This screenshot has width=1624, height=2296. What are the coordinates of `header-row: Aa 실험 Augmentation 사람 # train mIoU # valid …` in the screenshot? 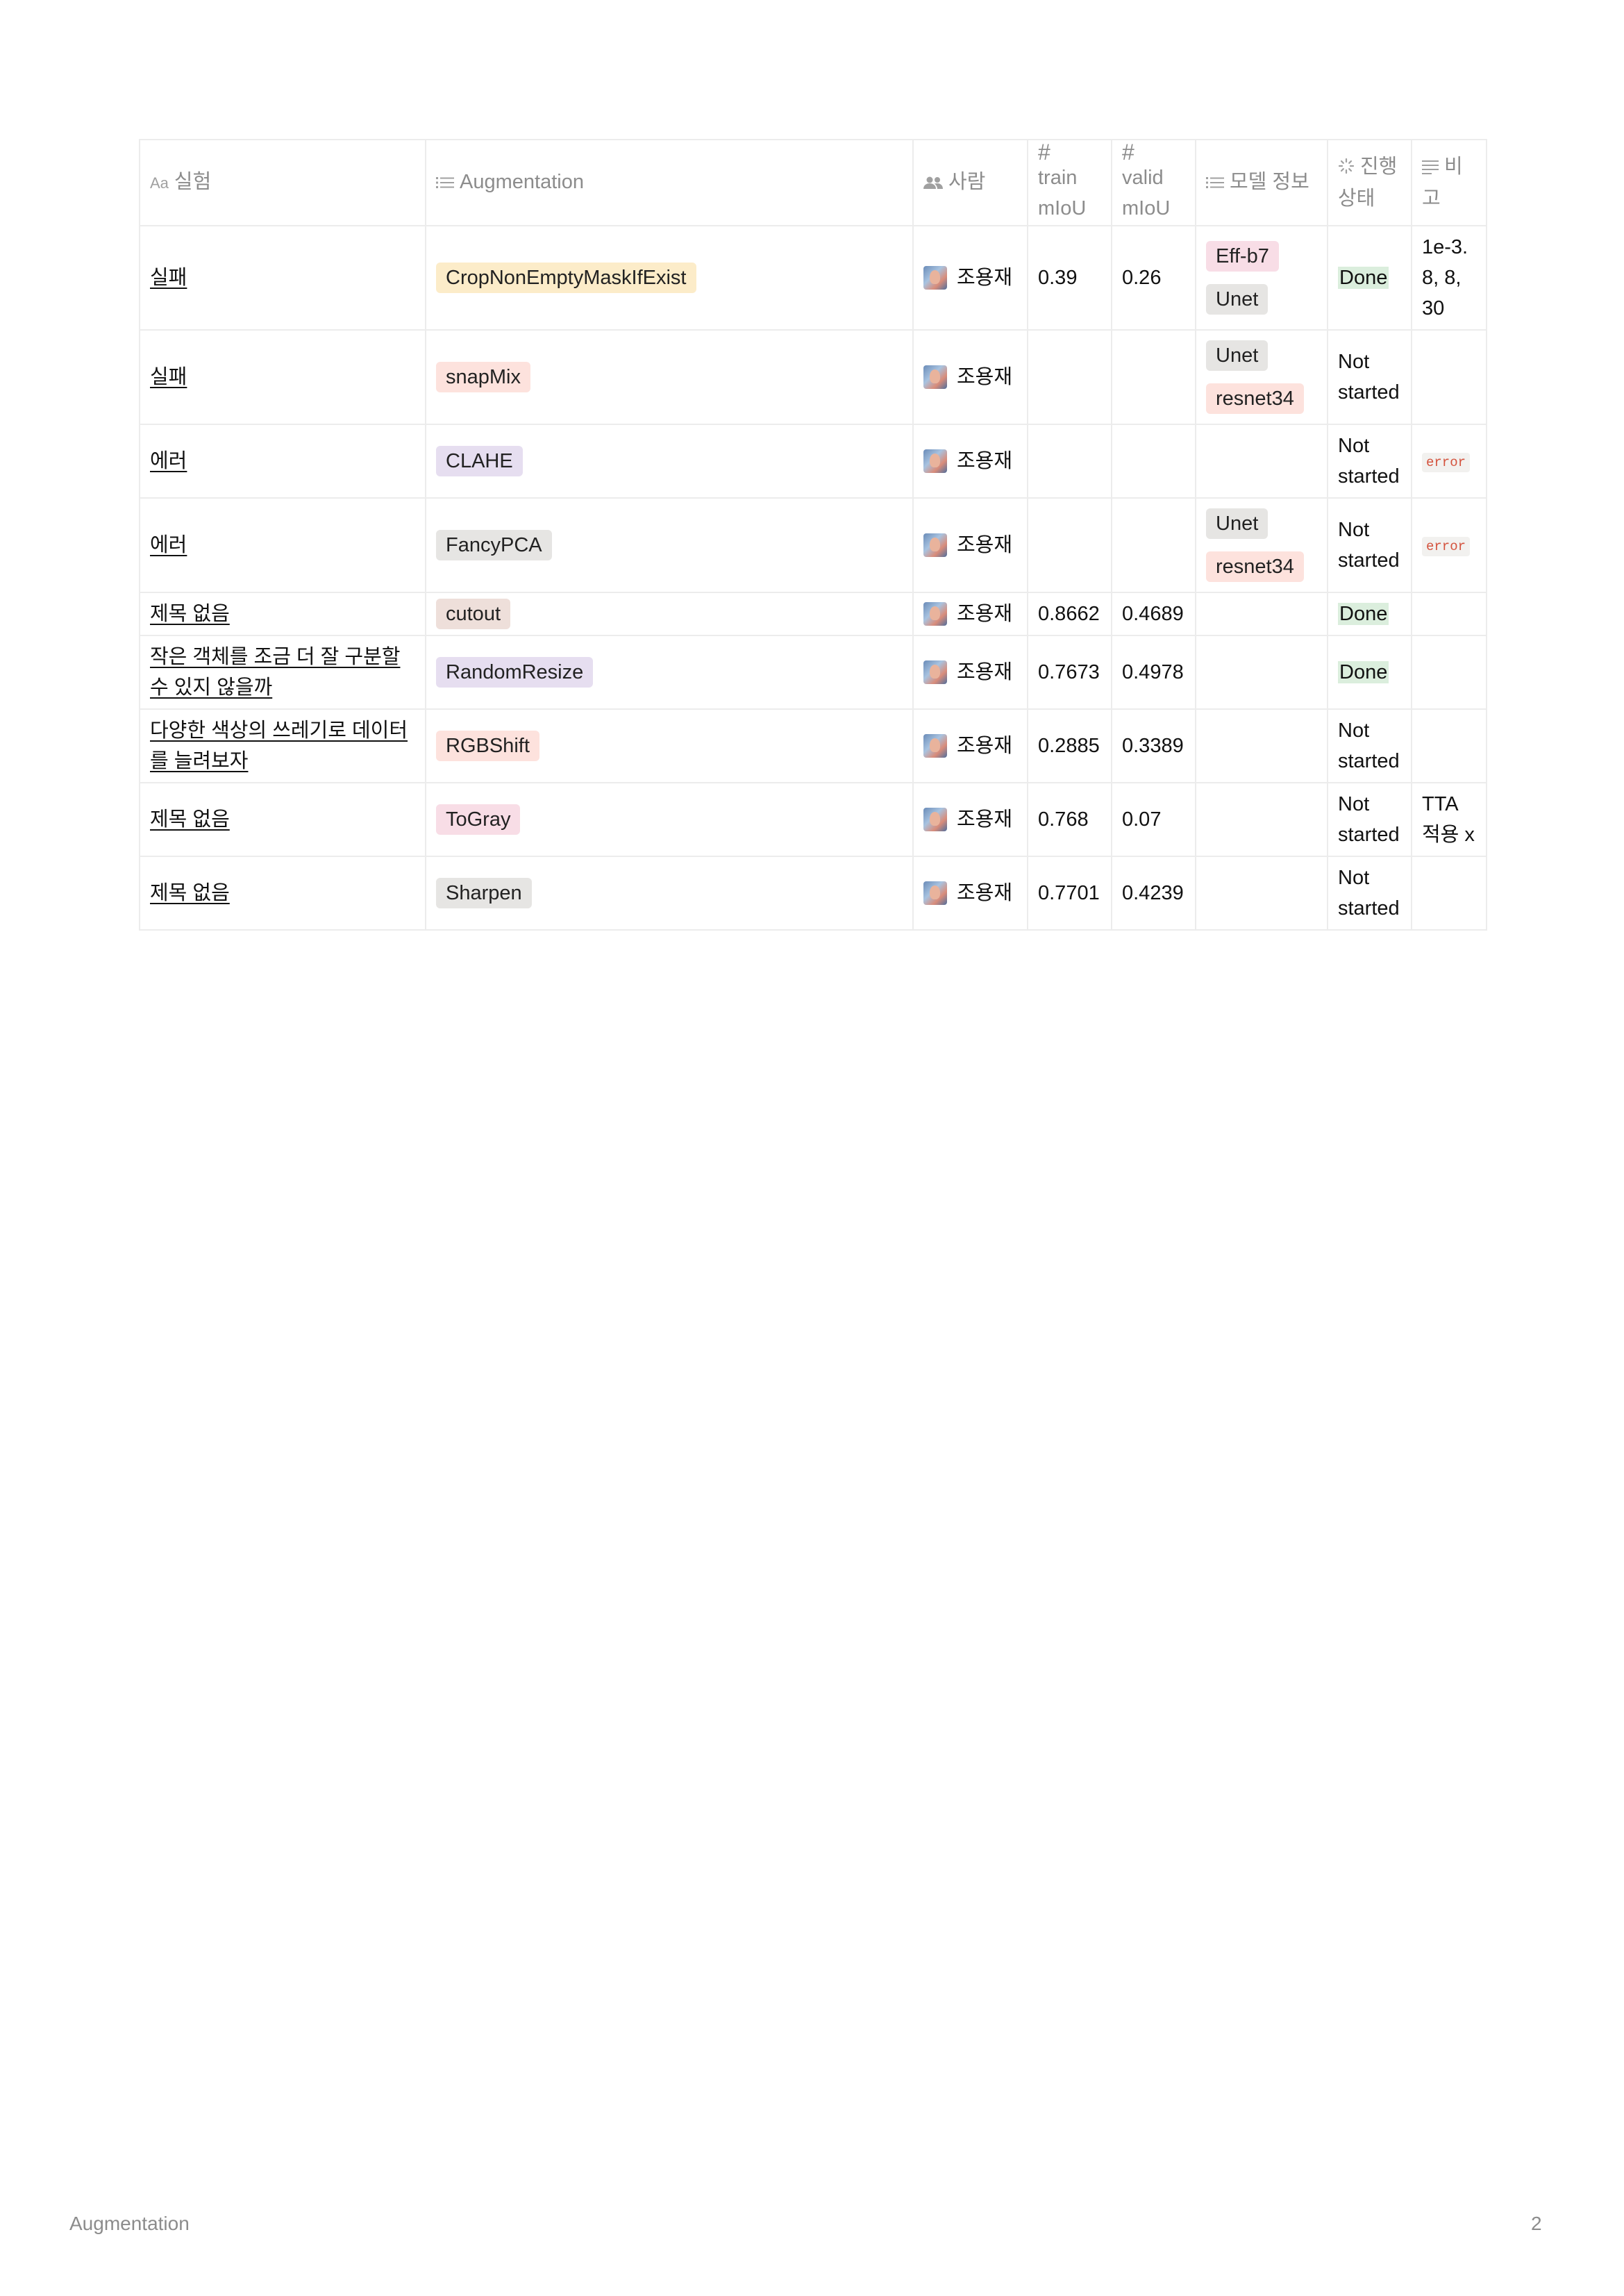 It's located at (813, 183).